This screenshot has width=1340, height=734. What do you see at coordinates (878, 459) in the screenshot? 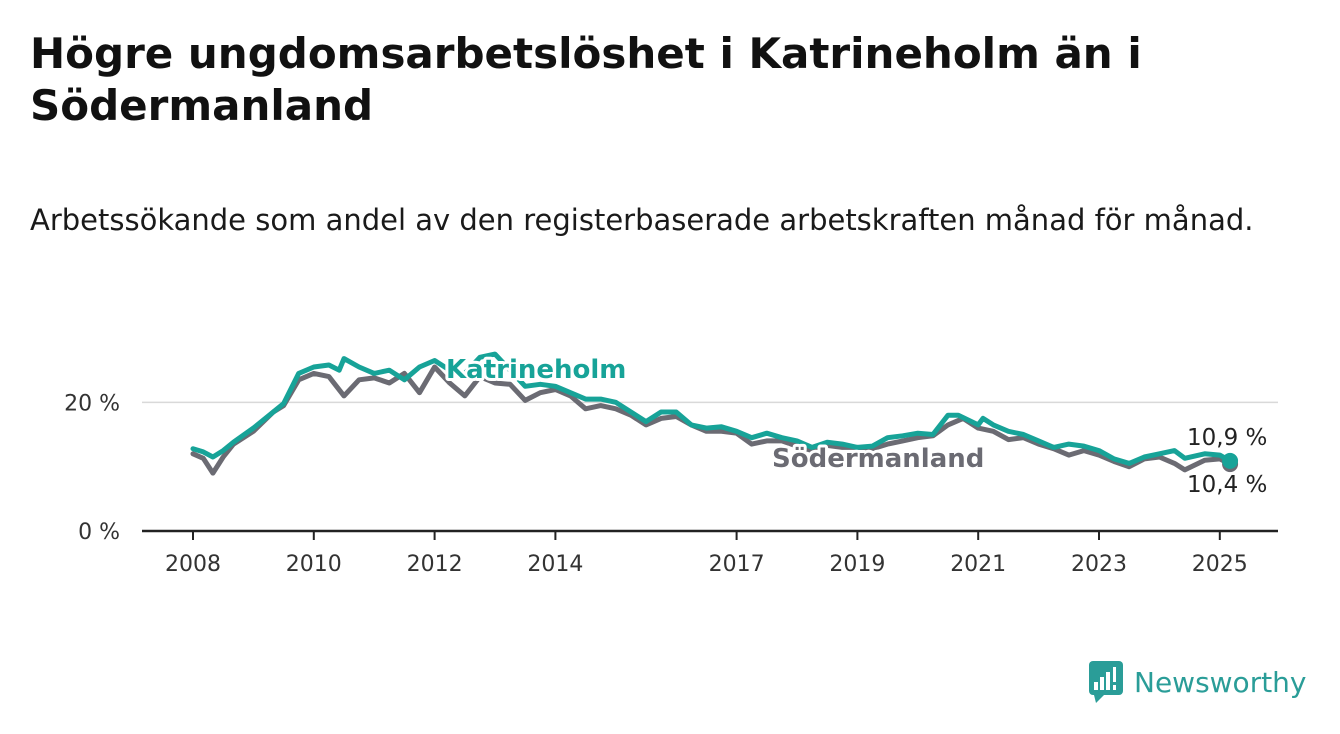
I see `series-label-sodermanland: Södermanland` at bounding box center [878, 459].